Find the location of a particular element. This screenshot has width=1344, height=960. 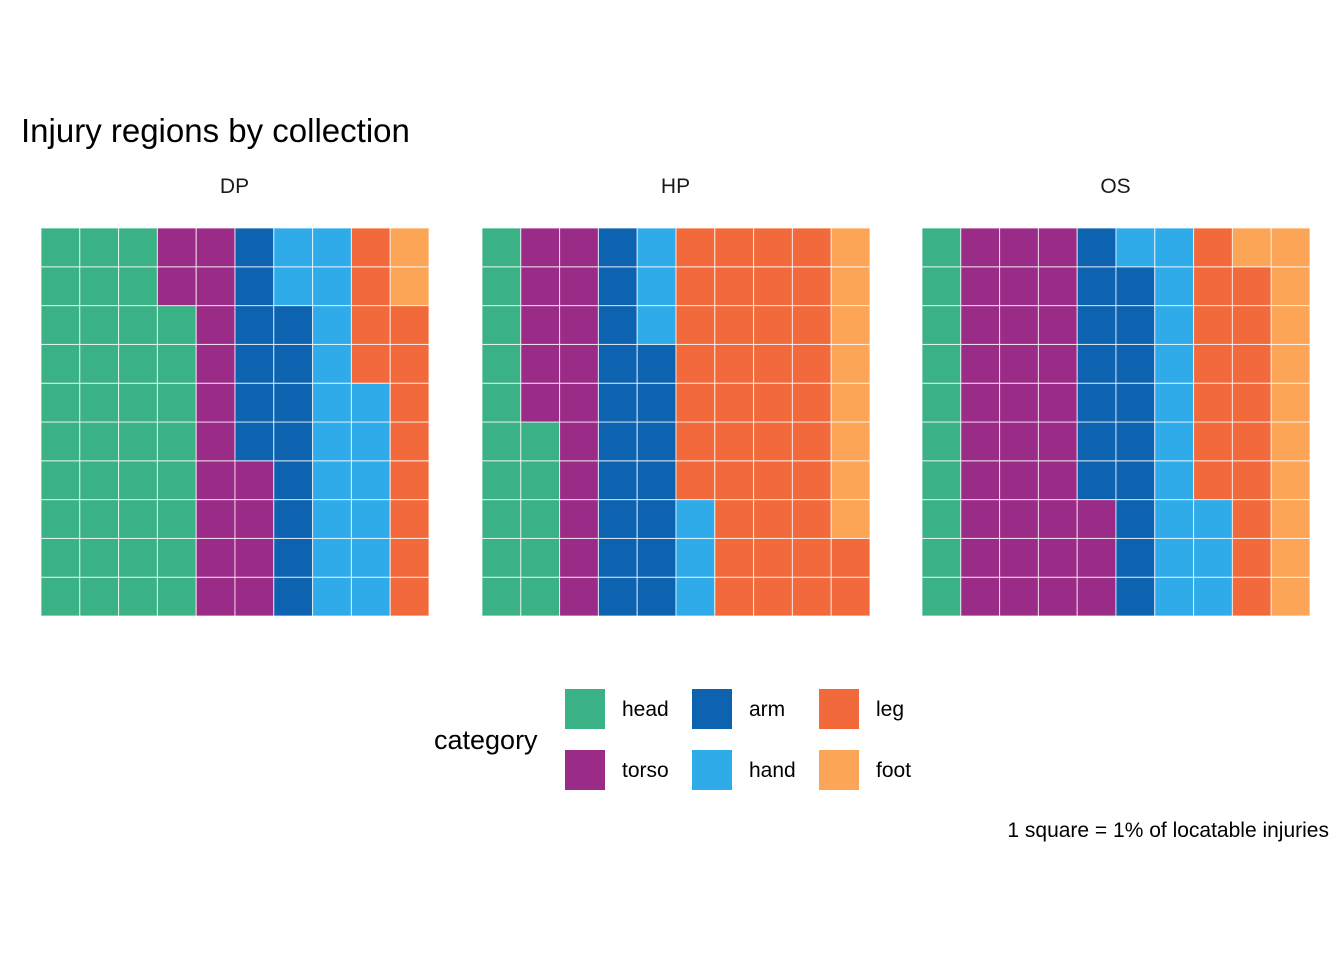

waffle-panel-hp is located at coordinates (676, 422).